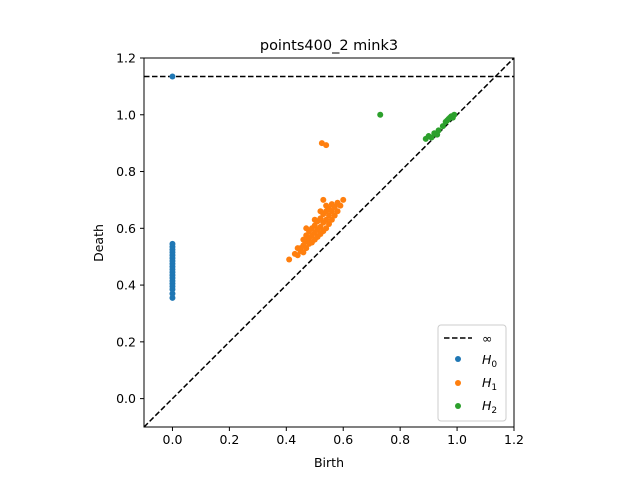  I want to click on series-h1, so click(316, 201).